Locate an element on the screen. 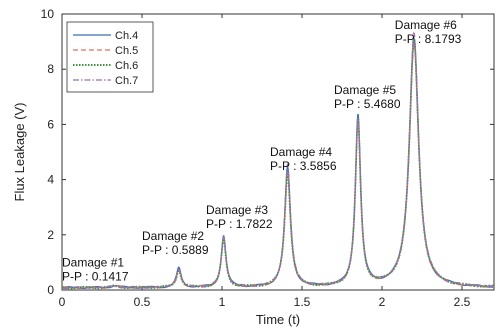 Image resolution: width=497 pixels, height=330 pixels. x-axis-label: Time (t) is located at coordinates (278, 319).